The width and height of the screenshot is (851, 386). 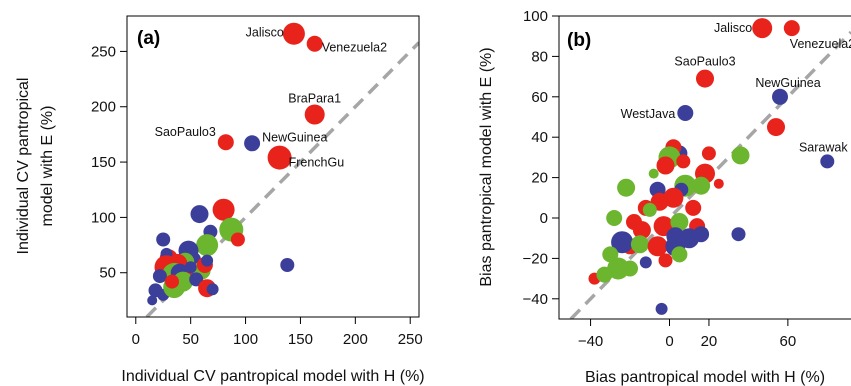 I want to click on panel-a-y-tick-label: 150, so click(x=103, y=162).